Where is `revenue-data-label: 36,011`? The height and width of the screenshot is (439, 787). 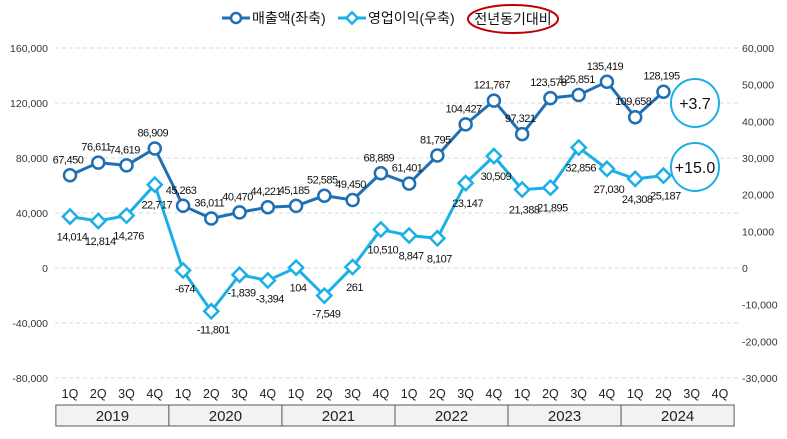 revenue-data-label: 36,011 is located at coordinates (209, 203).